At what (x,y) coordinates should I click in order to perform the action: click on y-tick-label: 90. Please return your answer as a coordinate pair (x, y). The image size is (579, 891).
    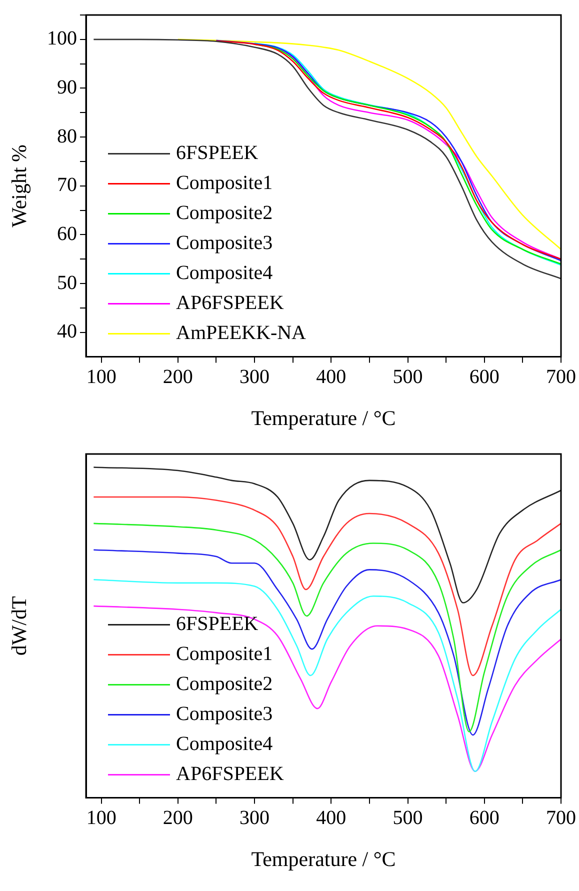
    Looking at the image, I should click on (67, 87).